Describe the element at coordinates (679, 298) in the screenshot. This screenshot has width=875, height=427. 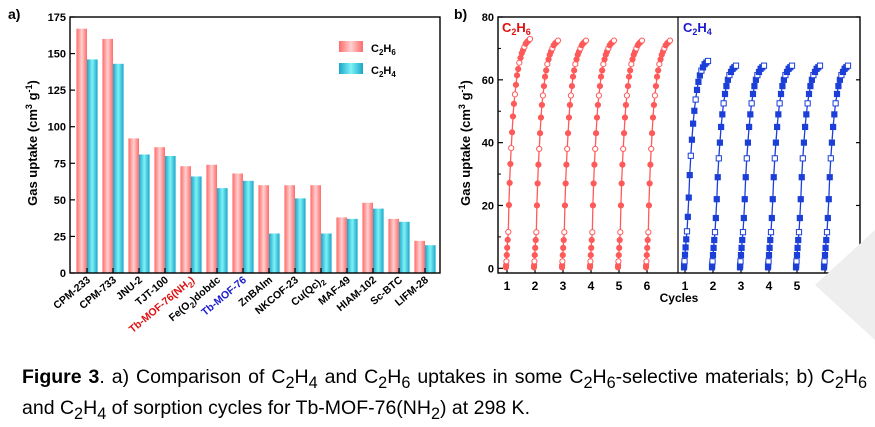
I see `panel-b-x-label: Cycles` at that location.